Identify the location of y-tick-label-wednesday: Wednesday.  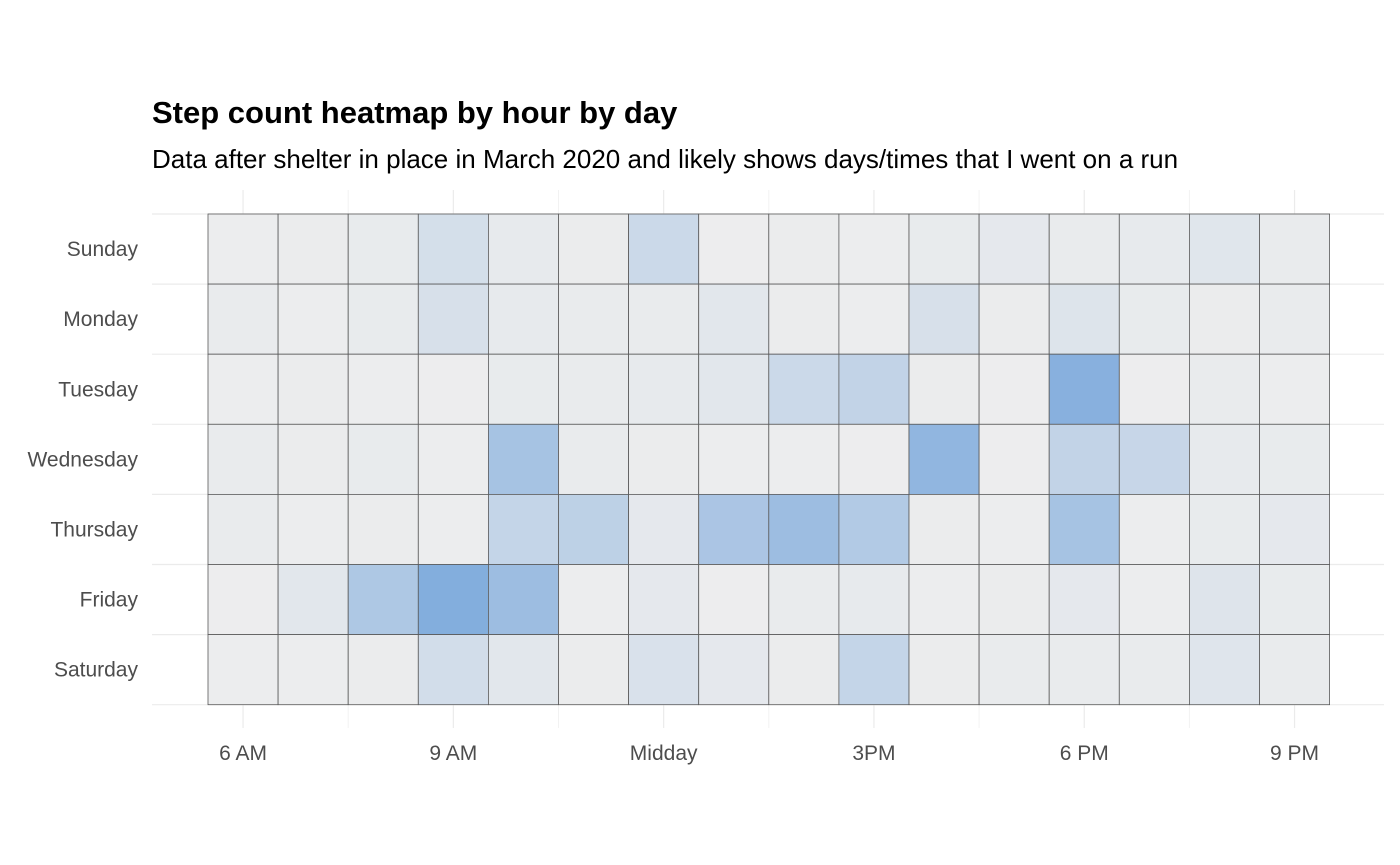
(82, 459).